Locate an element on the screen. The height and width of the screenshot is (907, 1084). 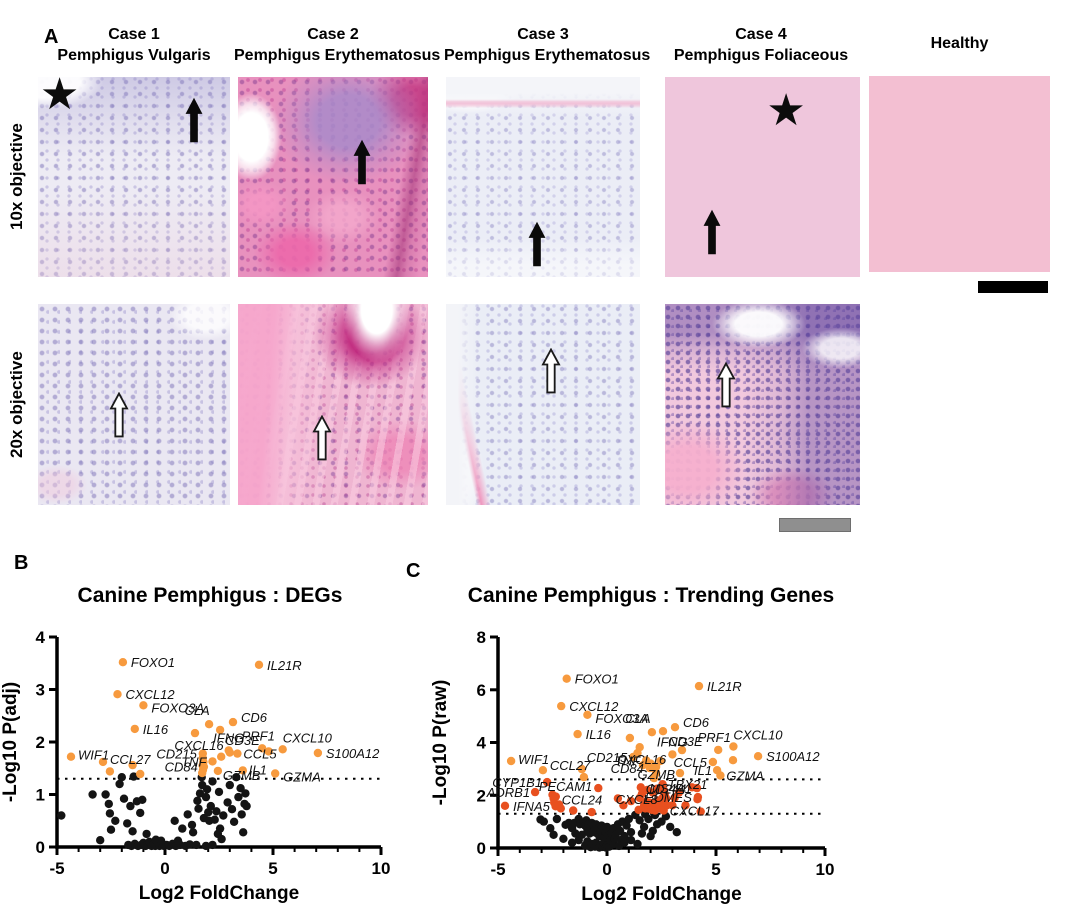
data-point-CXCL10 is located at coordinates (733, 746).